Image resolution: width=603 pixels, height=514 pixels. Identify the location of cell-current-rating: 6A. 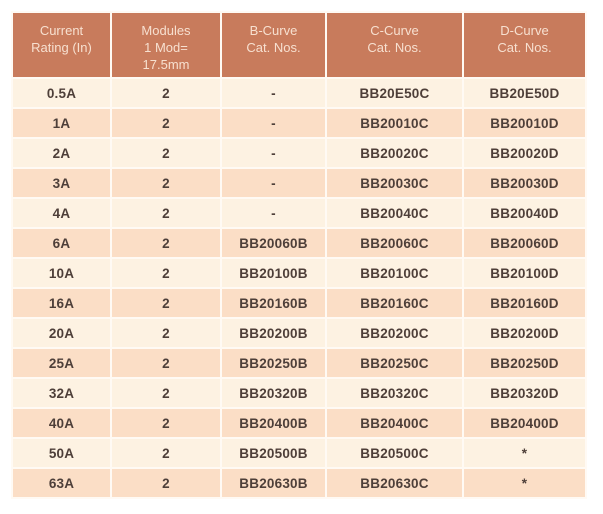
(61, 243).